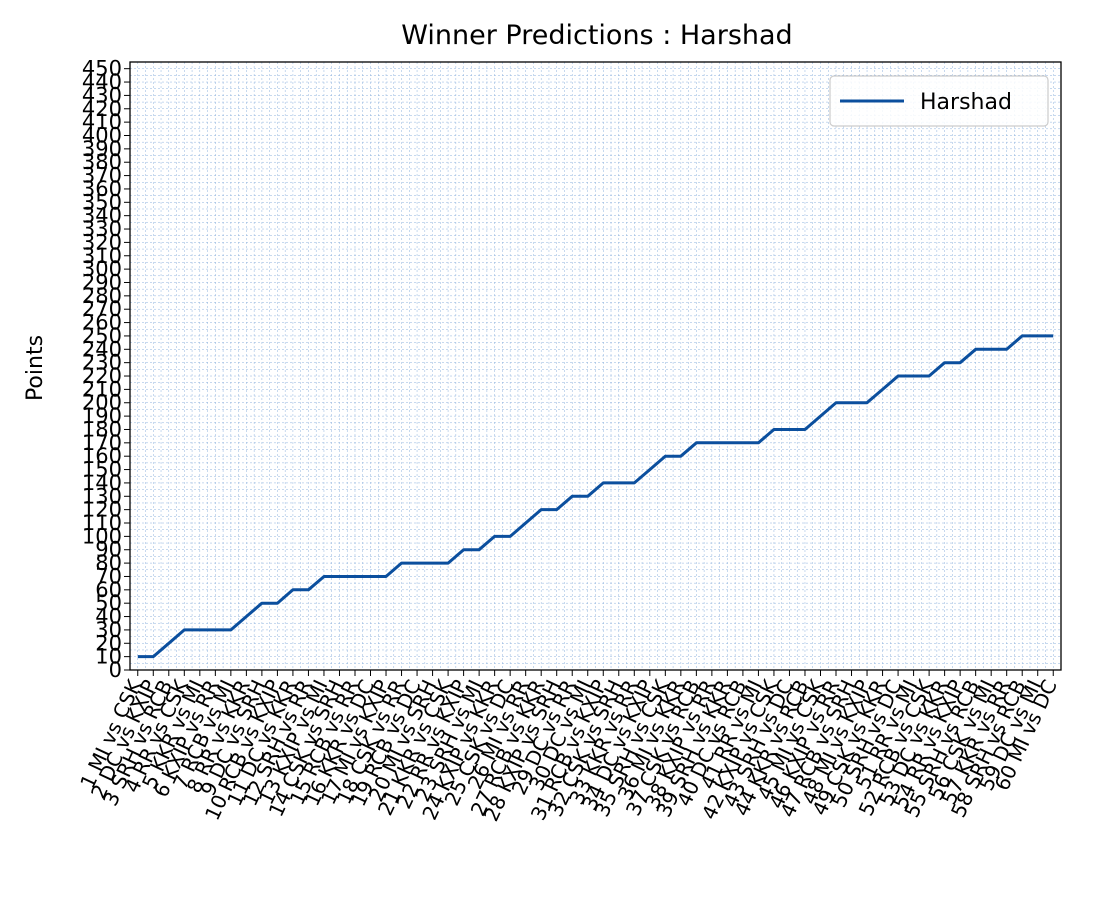 The width and height of the screenshot is (1107, 920). I want to click on y-axis-label: Points, so click(35, 368).